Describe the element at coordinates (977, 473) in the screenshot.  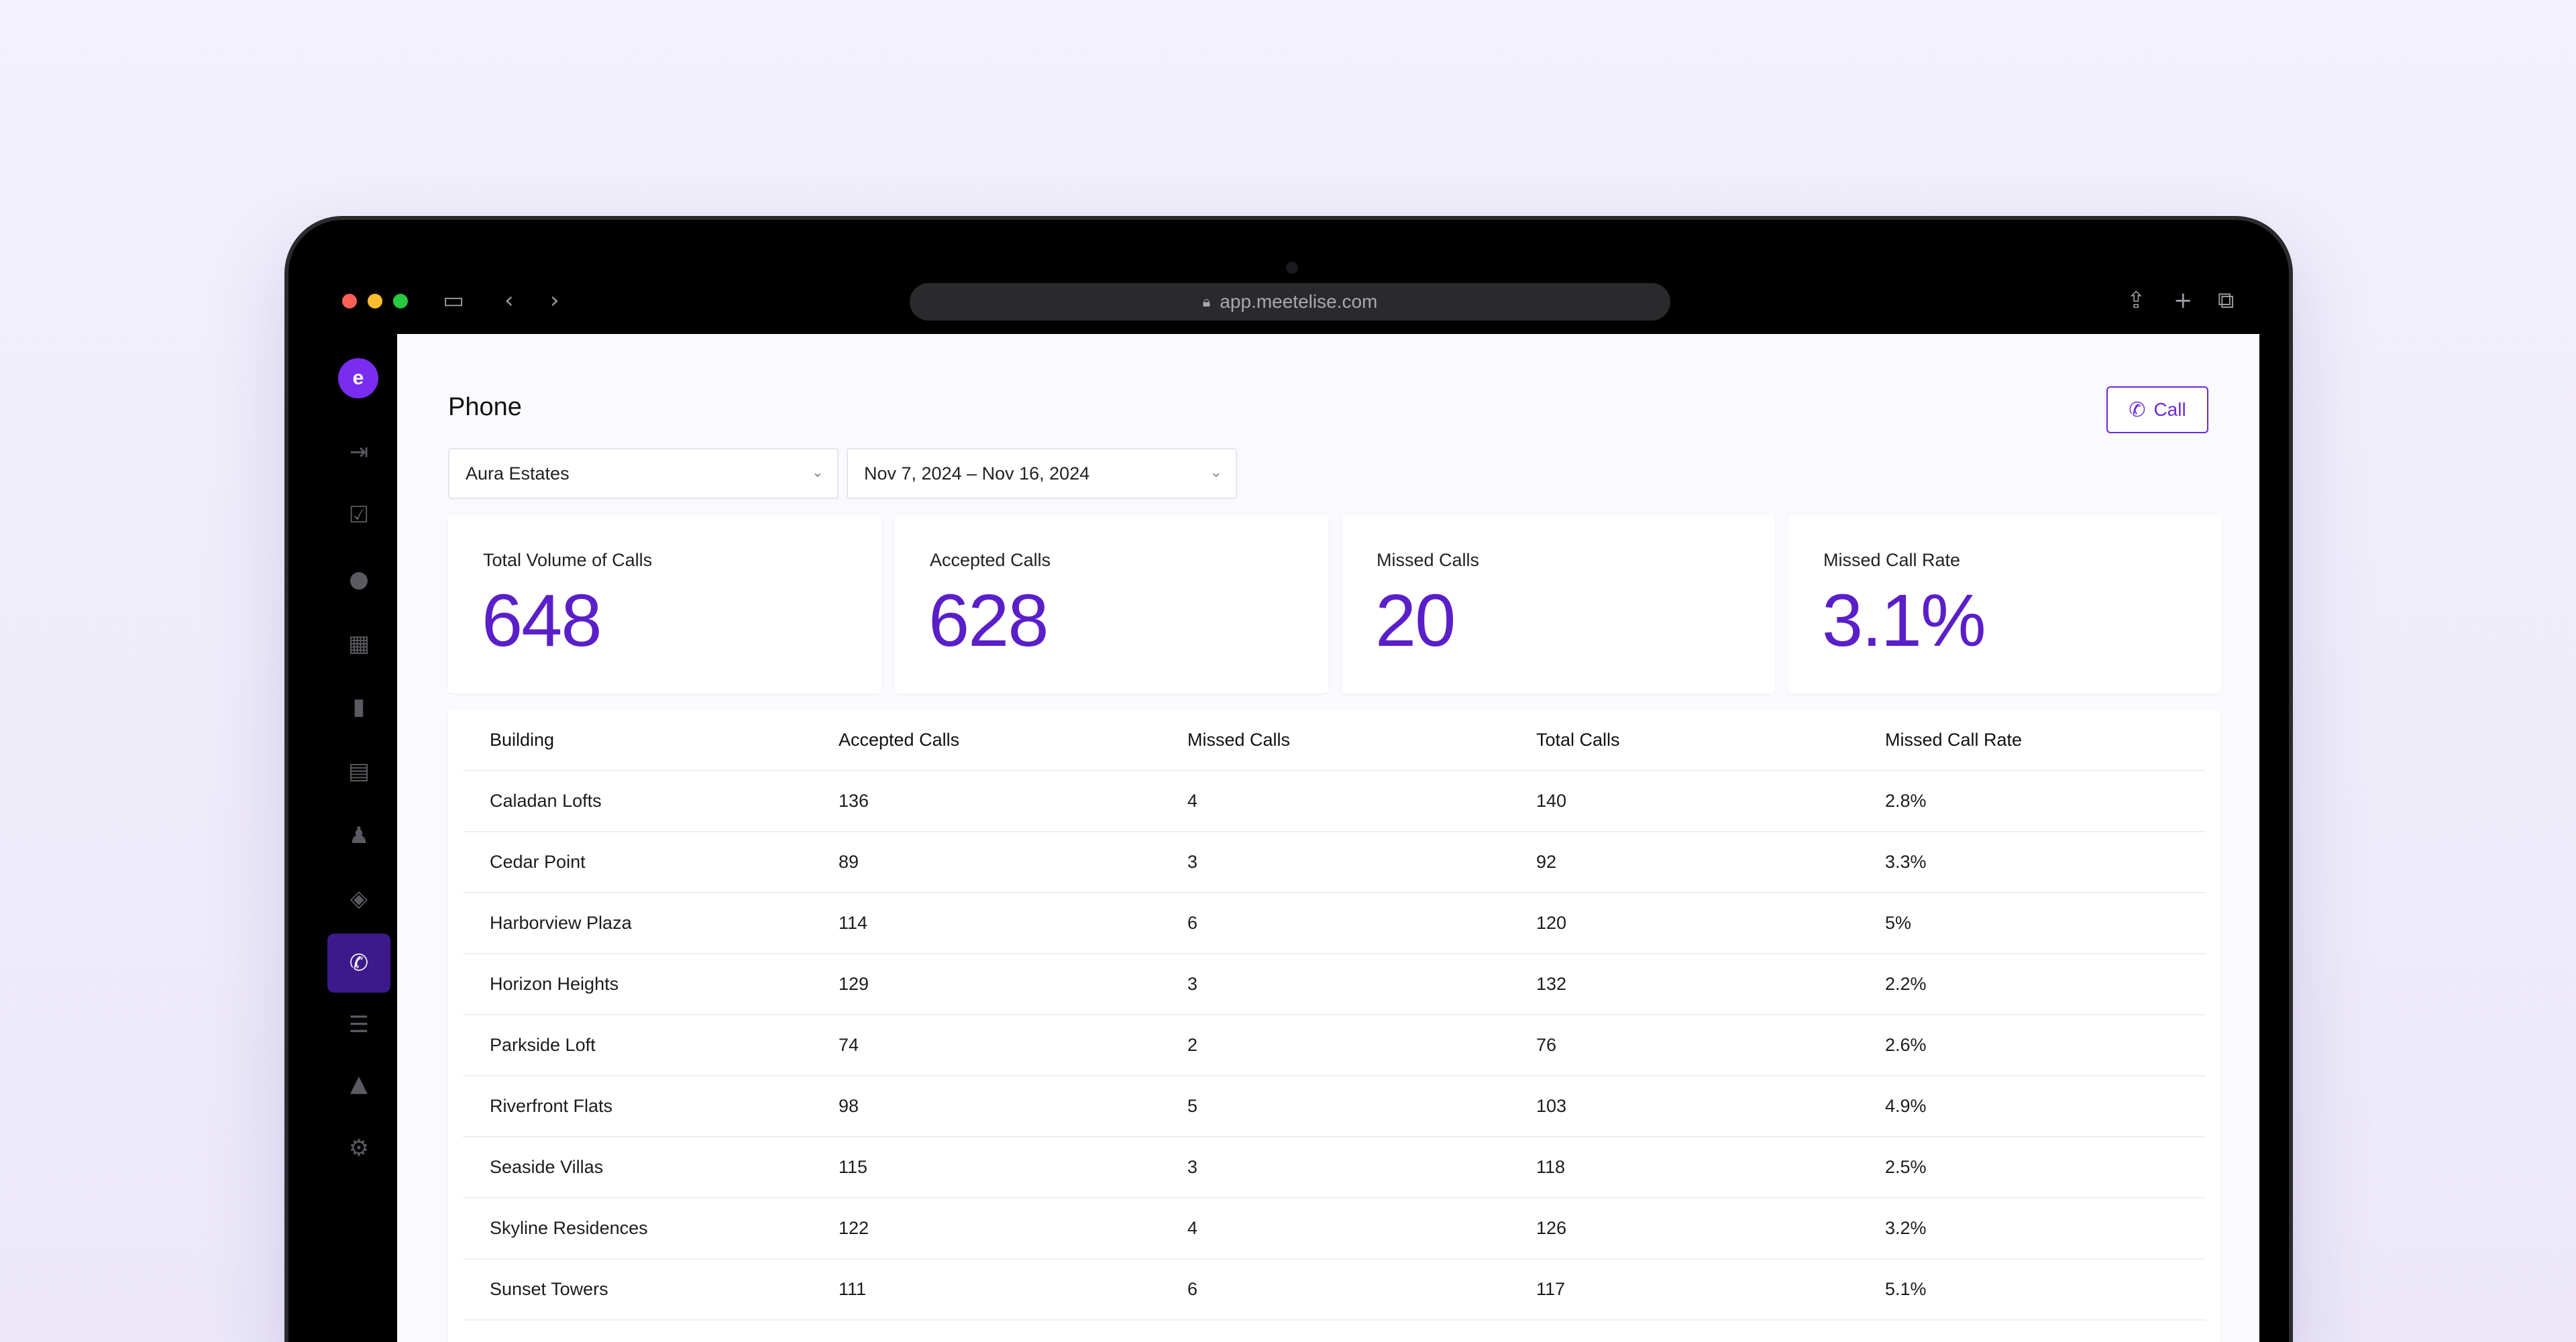
I see `date-range-value: Nov 7, 2024 – Nov 16, 2024` at that location.